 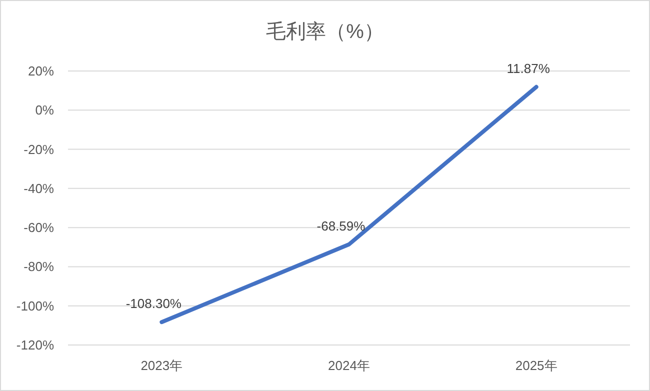 What do you see at coordinates (39, 266) in the screenshot?
I see `y-tick-label: -80%` at bounding box center [39, 266].